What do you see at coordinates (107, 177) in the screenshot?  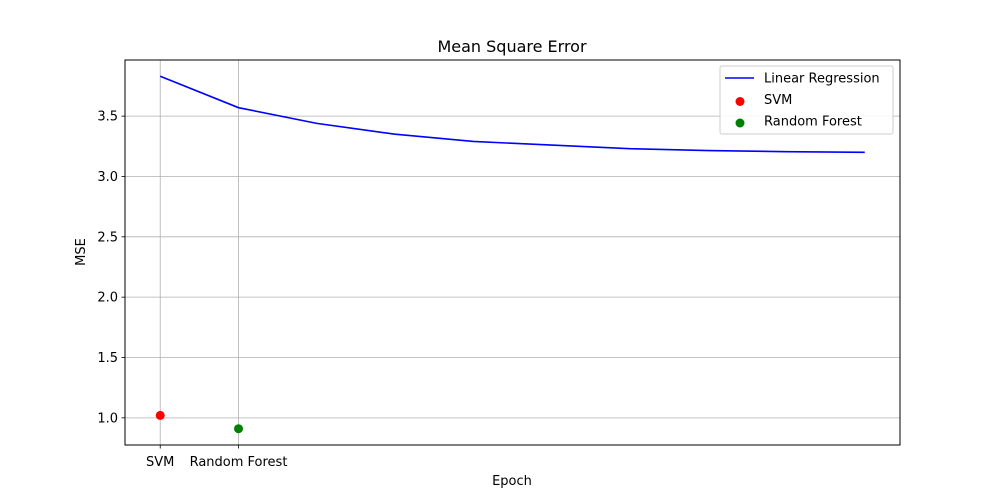 I see `y-tick-label: 3.0` at bounding box center [107, 177].